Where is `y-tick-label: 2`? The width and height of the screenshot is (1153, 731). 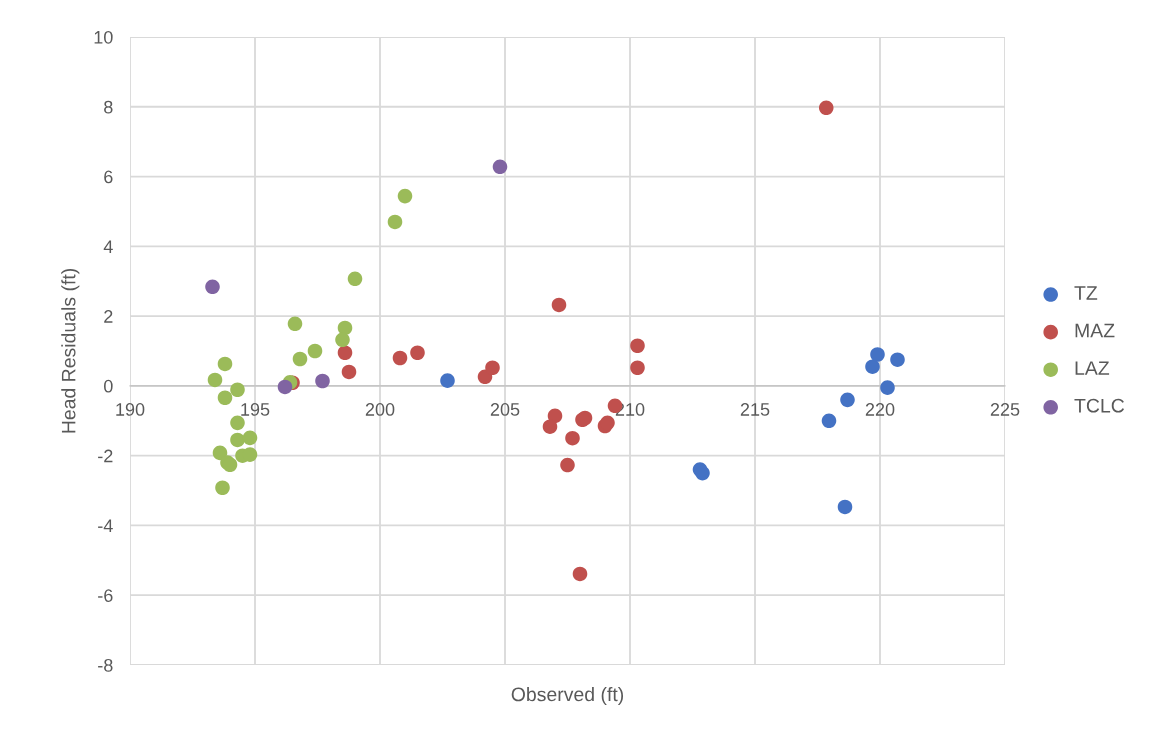
y-tick-label: 2 is located at coordinates (108, 316).